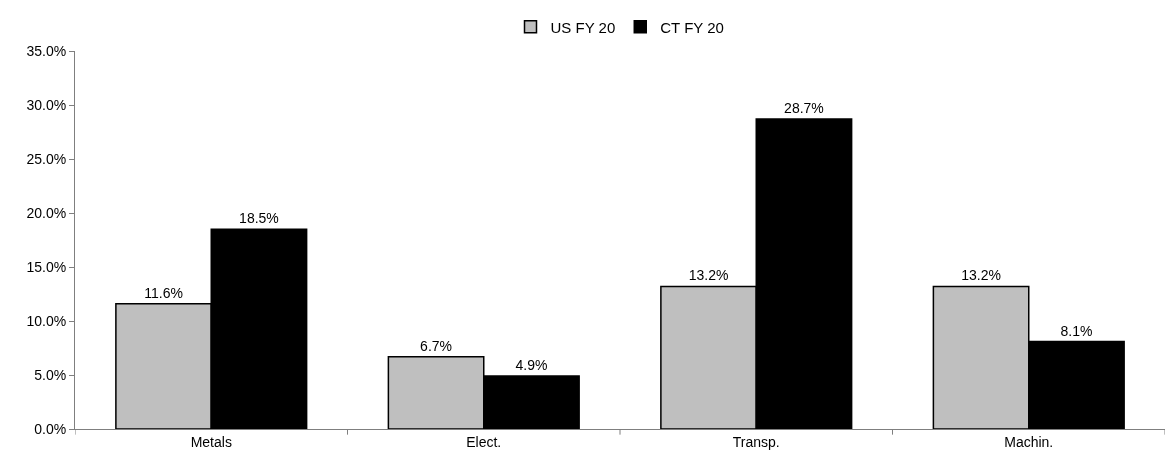  What do you see at coordinates (163, 292) in the screenshot?
I see `data-label: 11.6%` at bounding box center [163, 292].